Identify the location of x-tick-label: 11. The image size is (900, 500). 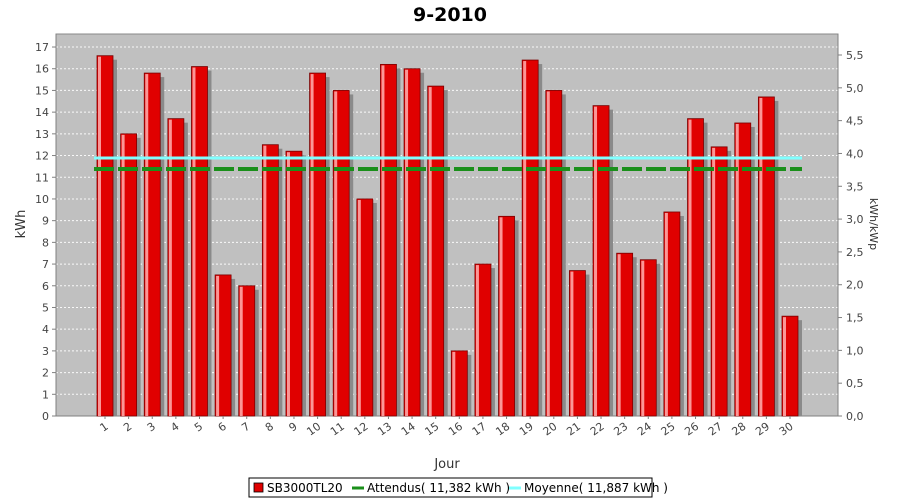
(337, 429).